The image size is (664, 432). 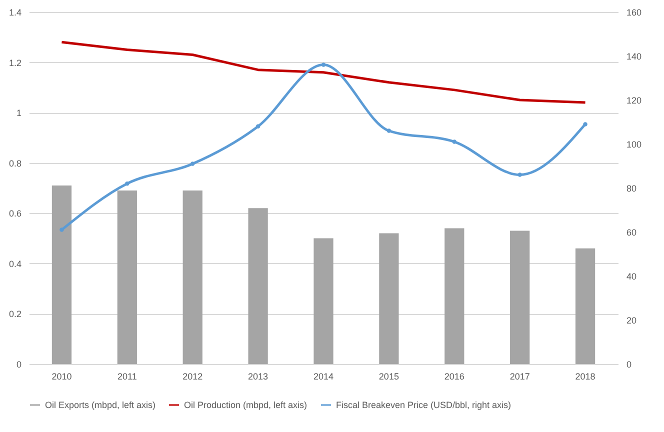 I want to click on y-tick-label: 0.2, so click(x=15, y=314).